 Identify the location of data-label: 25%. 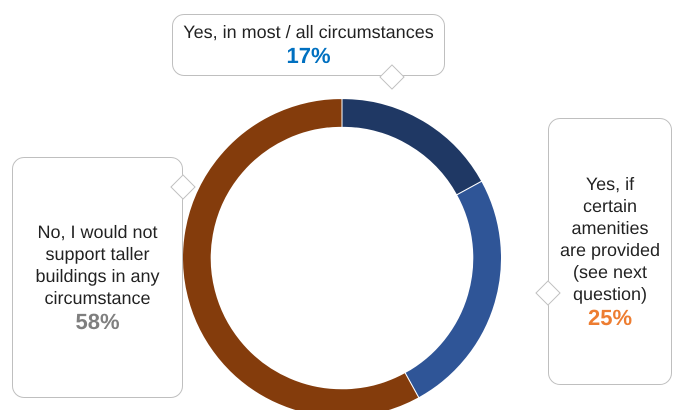
(610, 317).